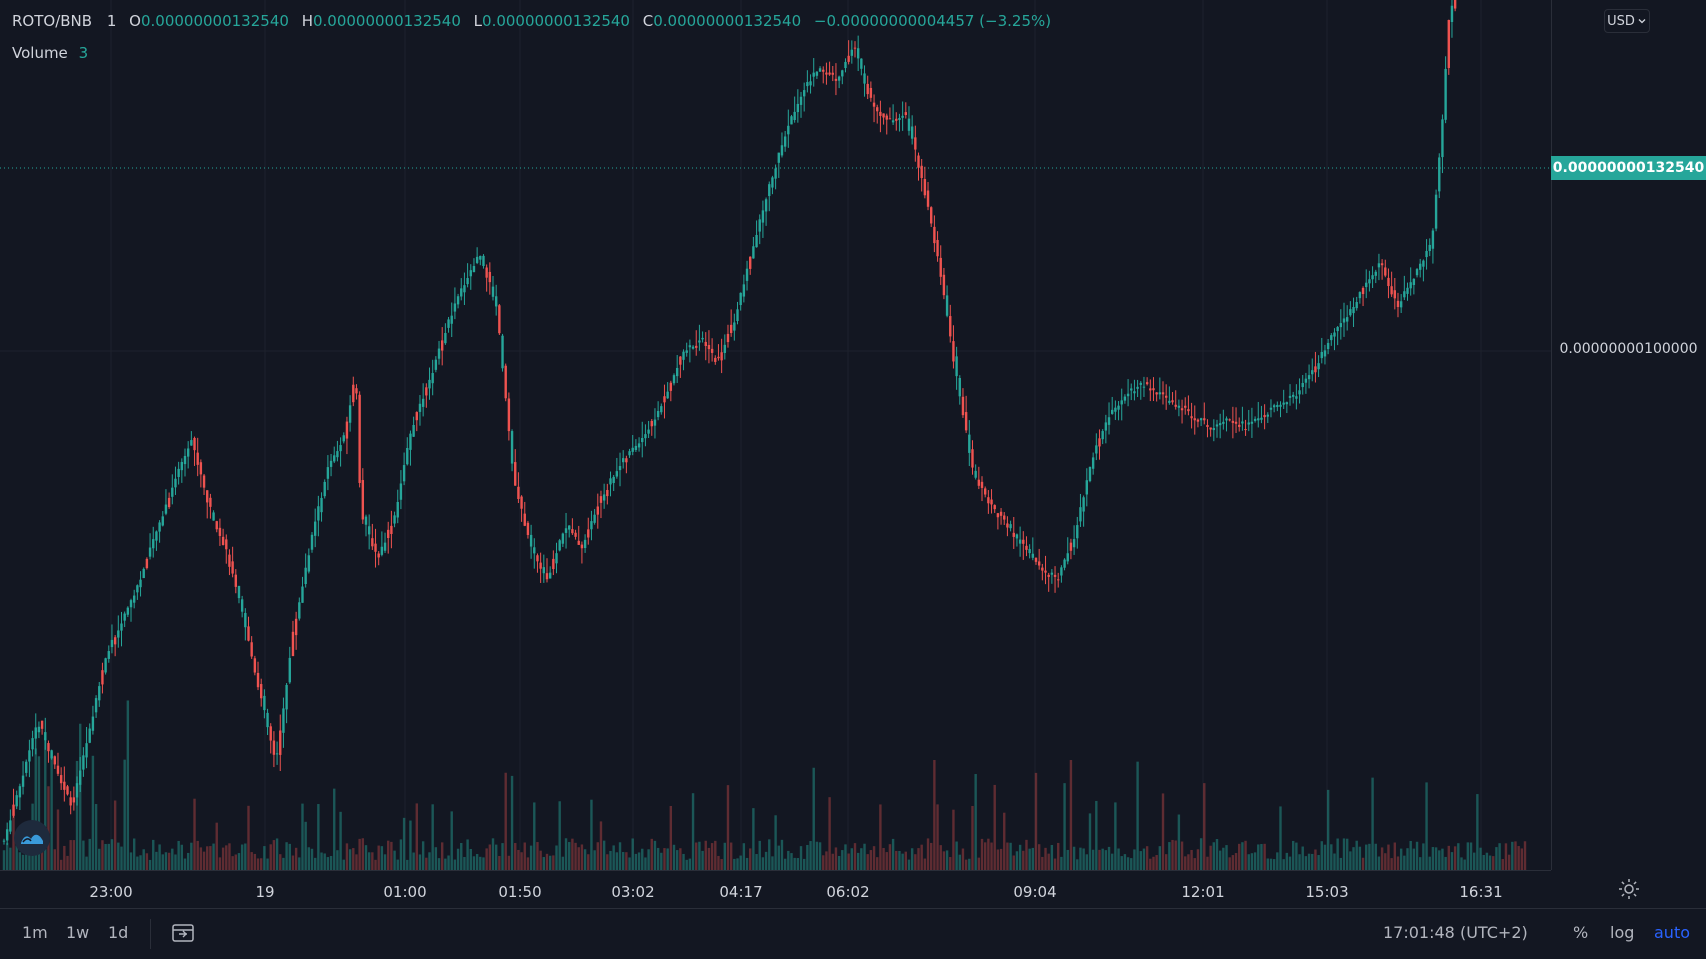  What do you see at coordinates (111, 21) in the screenshot?
I see `interval-label: 1` at bounding box center [111, 21].